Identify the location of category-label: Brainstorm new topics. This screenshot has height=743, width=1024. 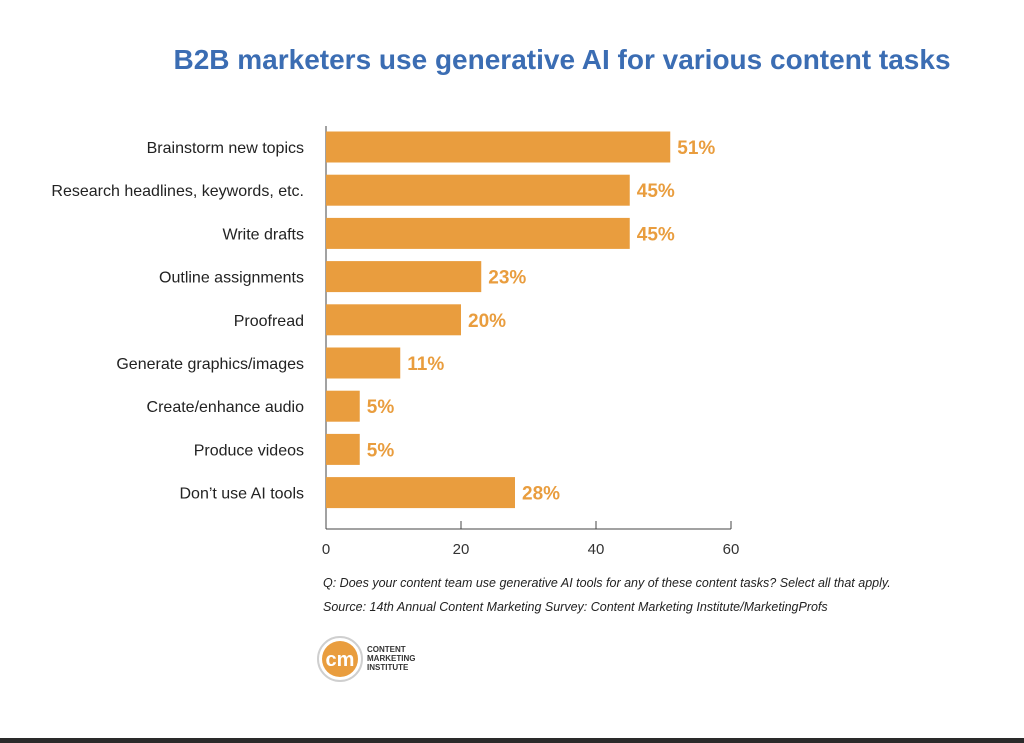
(225, 148).